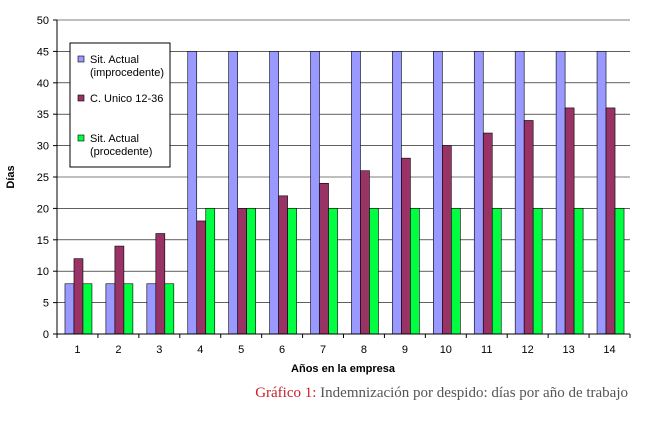 Image resolution: width=650 pixels, height=422 pixels. I want to click on y-tick-label: 10, so click(43, 272).